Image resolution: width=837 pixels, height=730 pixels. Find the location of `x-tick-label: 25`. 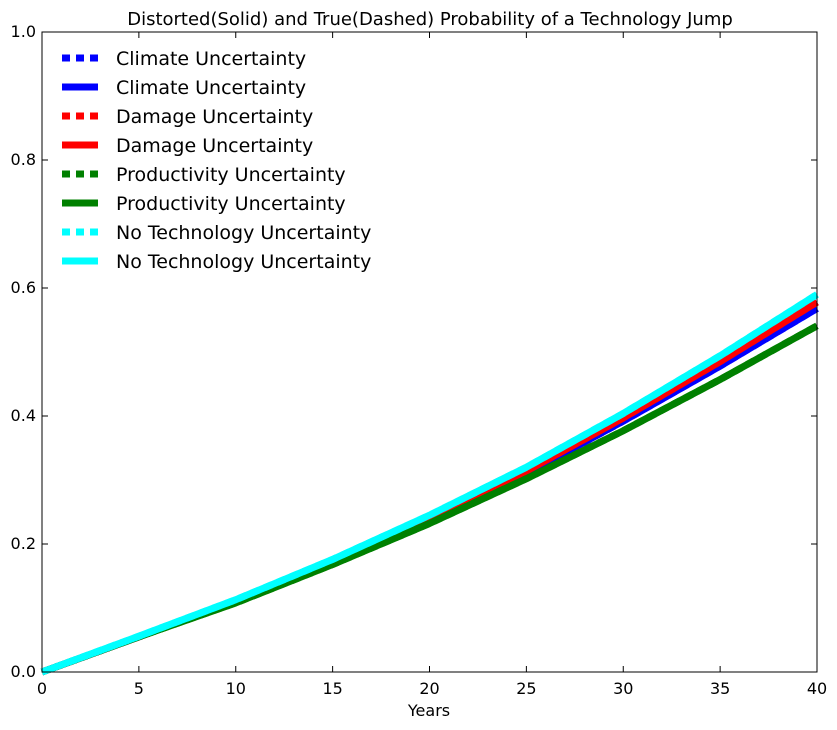

x-tick-label: 25 is located at coordinates (526, 688).